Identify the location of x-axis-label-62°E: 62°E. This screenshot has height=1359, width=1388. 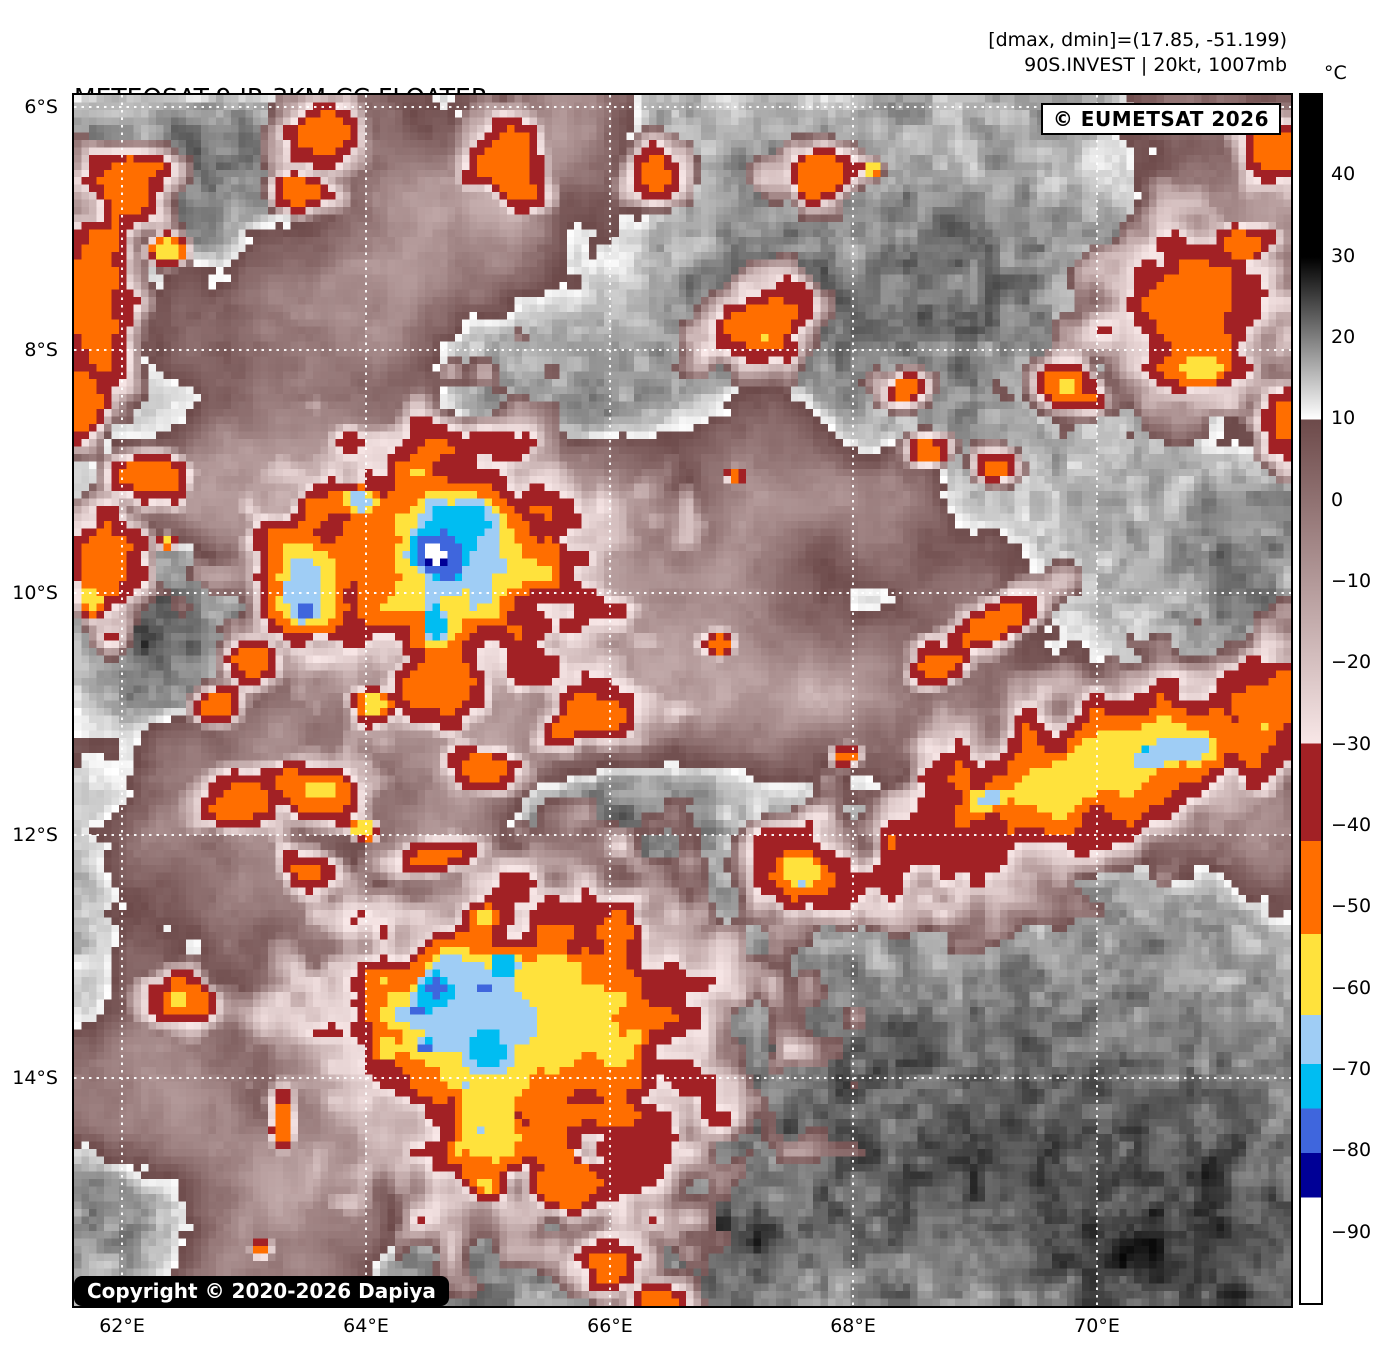
(122, 1326).